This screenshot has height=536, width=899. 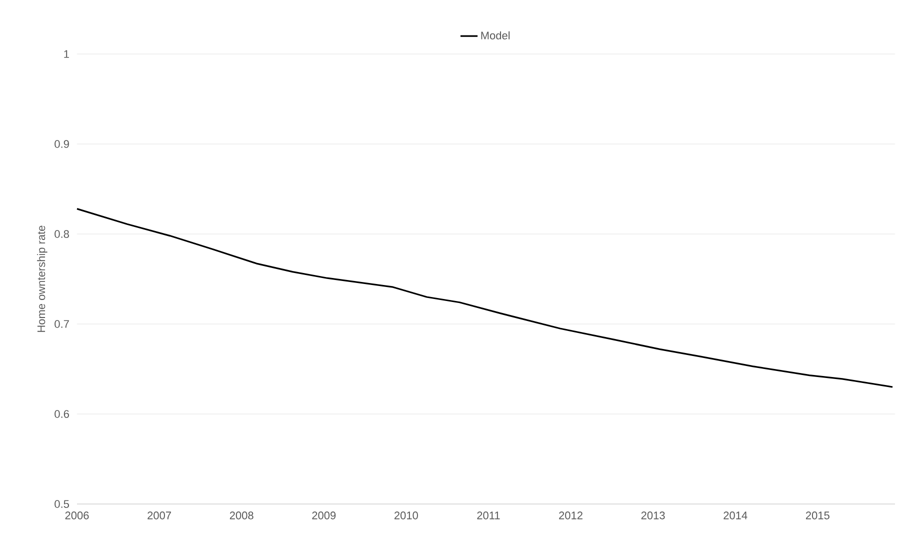 I want to click on x-tick-label: 2014, so click(x=736, y=516).